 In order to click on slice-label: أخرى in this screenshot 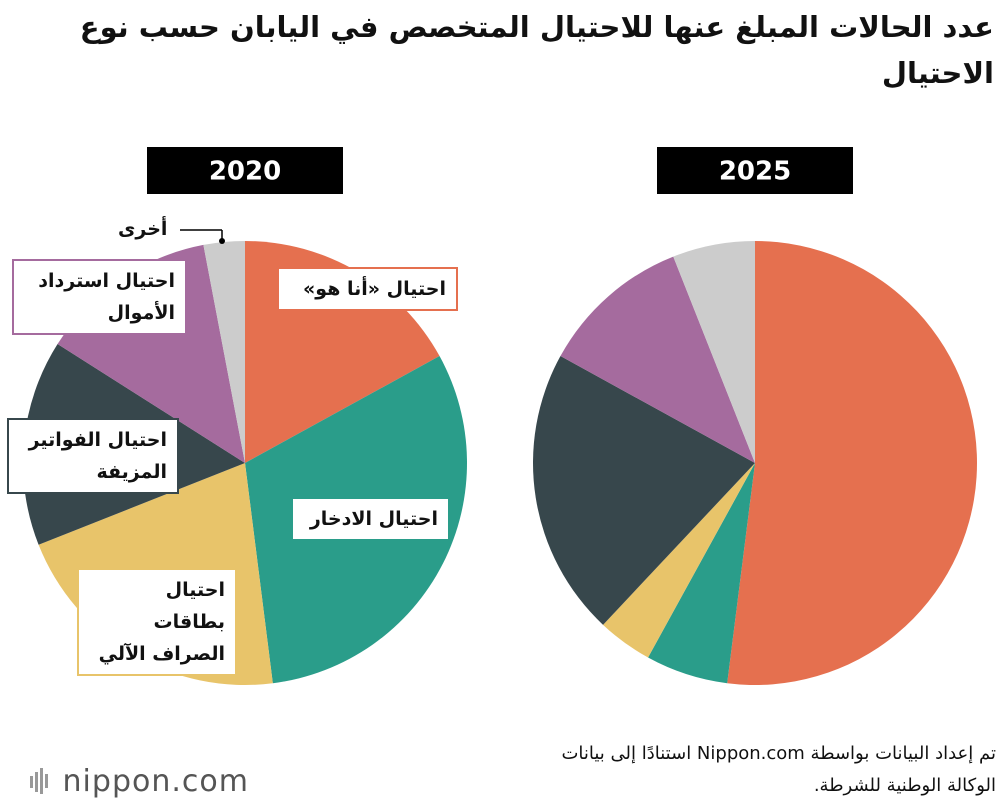, I will do `click(143, 229)`.